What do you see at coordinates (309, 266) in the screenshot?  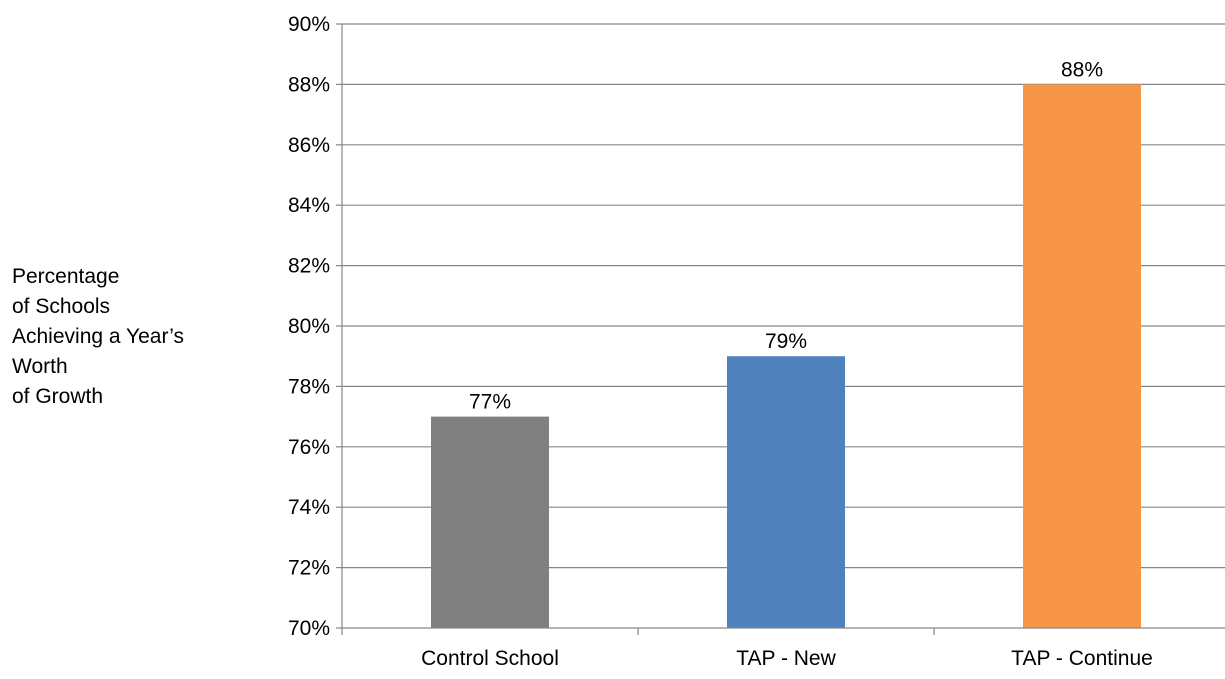 I see `y-tick-label: 82%` at bounding box center [309, 266].